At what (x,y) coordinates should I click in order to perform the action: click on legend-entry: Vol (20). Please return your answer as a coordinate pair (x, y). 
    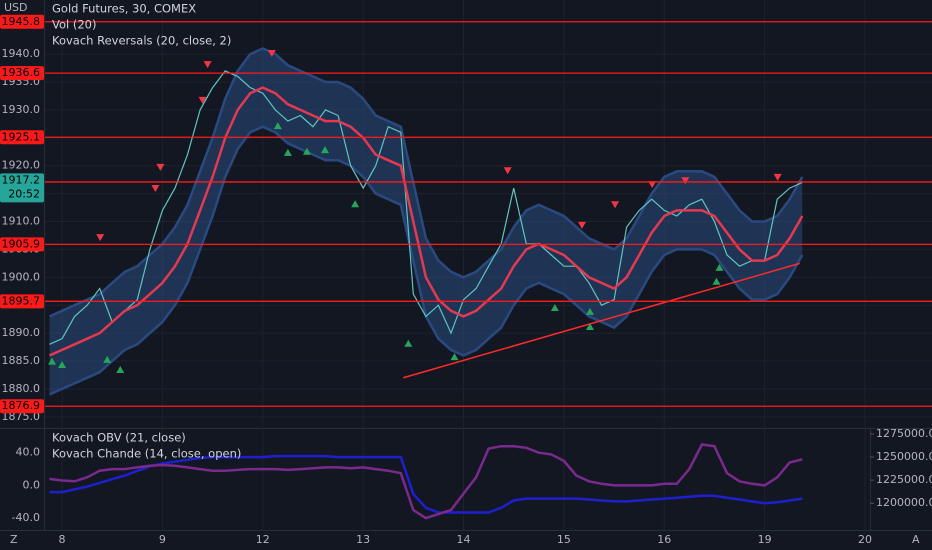
    Looking at the image, I should click on (74, 25).